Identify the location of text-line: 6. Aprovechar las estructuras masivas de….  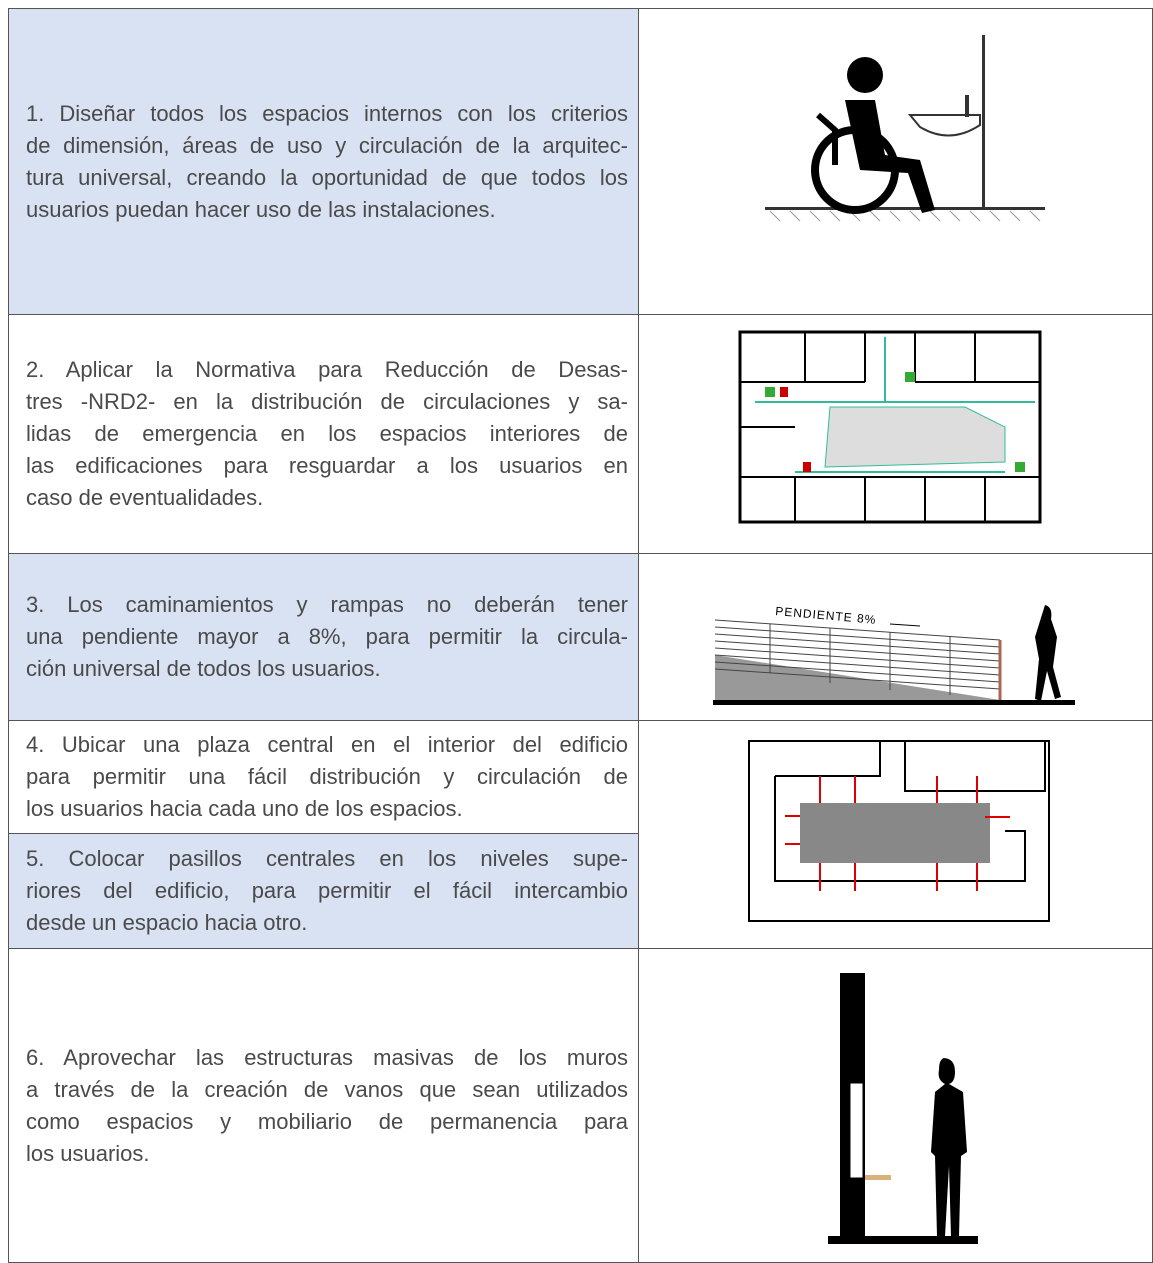
(327, 1057).